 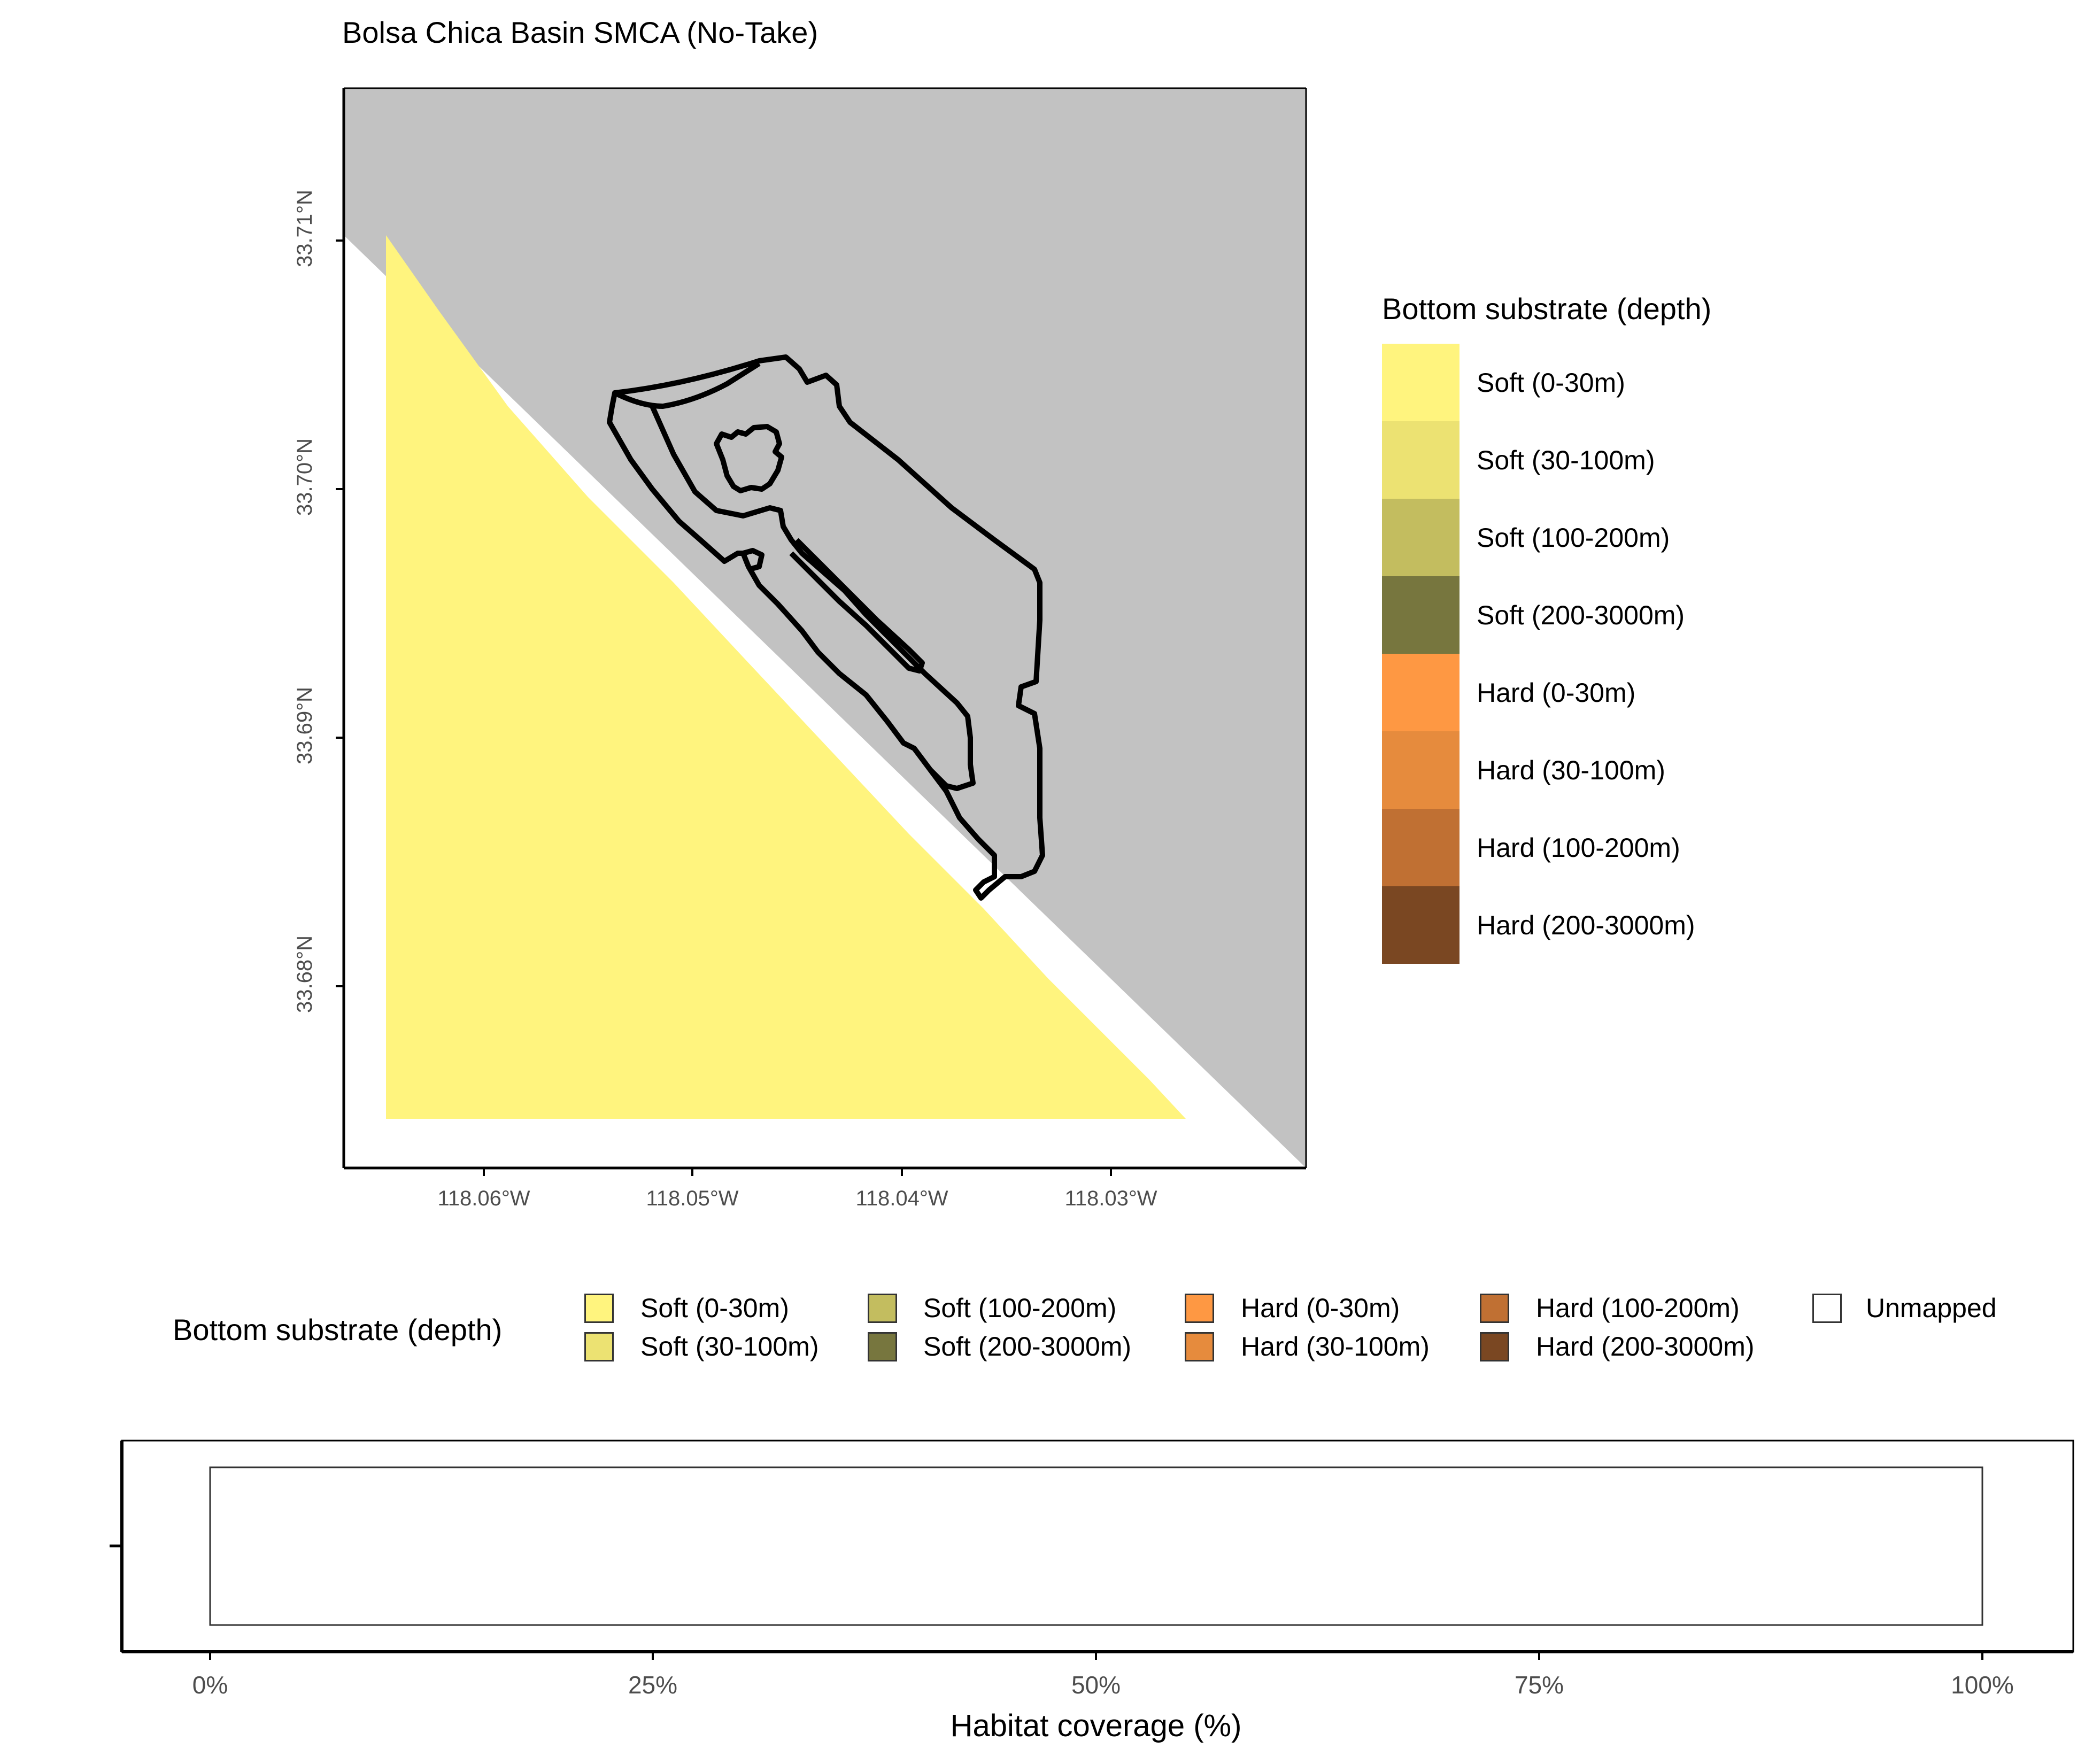 What do you see at coordinates (1320, 1308) in the screenshot?
I see `legend-bottom-label: Hard (0-30m)` at bounding box center [1320, 1308].